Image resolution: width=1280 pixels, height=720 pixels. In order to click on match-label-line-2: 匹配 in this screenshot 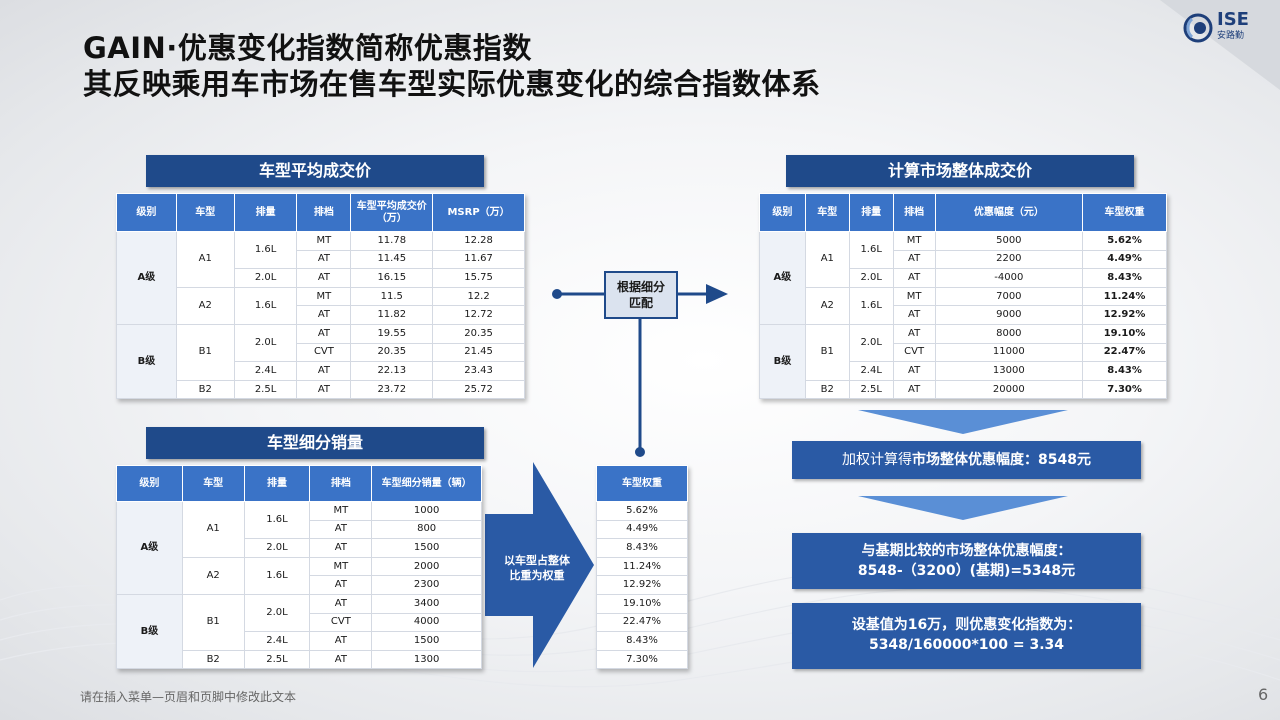, I will do `click(640, 303)`.